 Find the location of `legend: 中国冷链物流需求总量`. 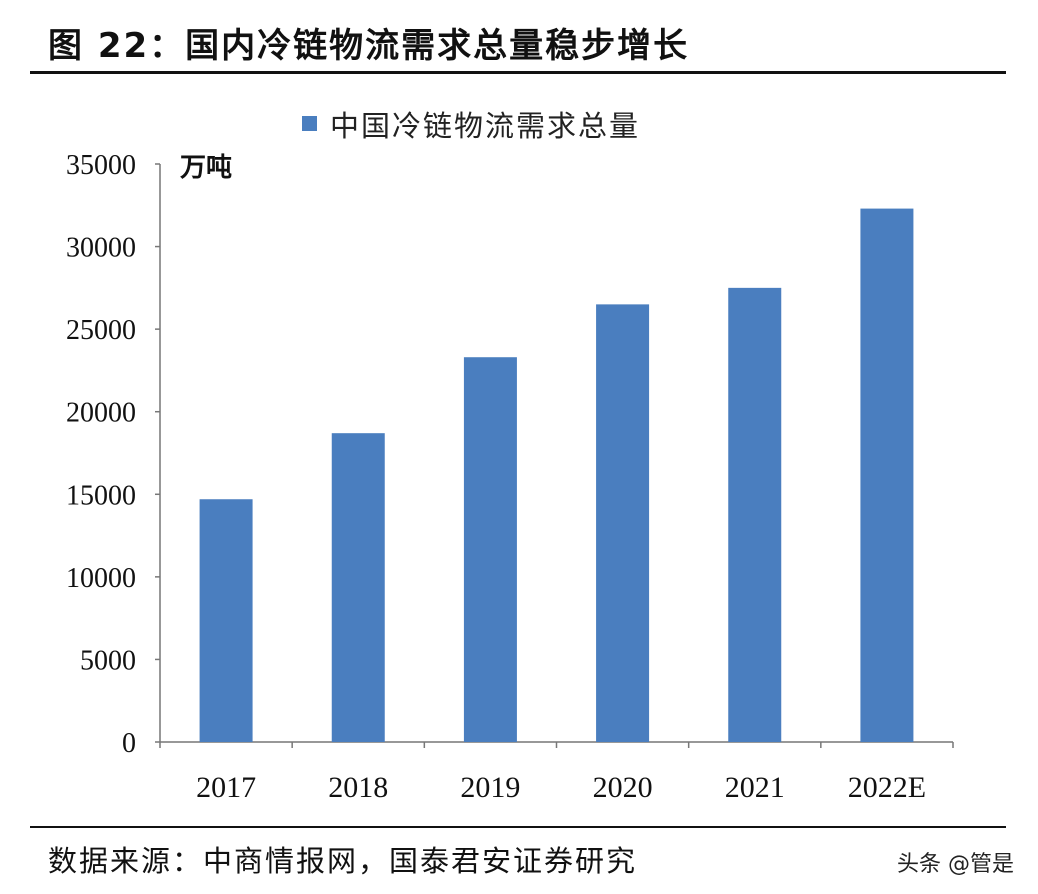

legend: 中国冷链物流需求总量 is located at coordinates (471, 126).